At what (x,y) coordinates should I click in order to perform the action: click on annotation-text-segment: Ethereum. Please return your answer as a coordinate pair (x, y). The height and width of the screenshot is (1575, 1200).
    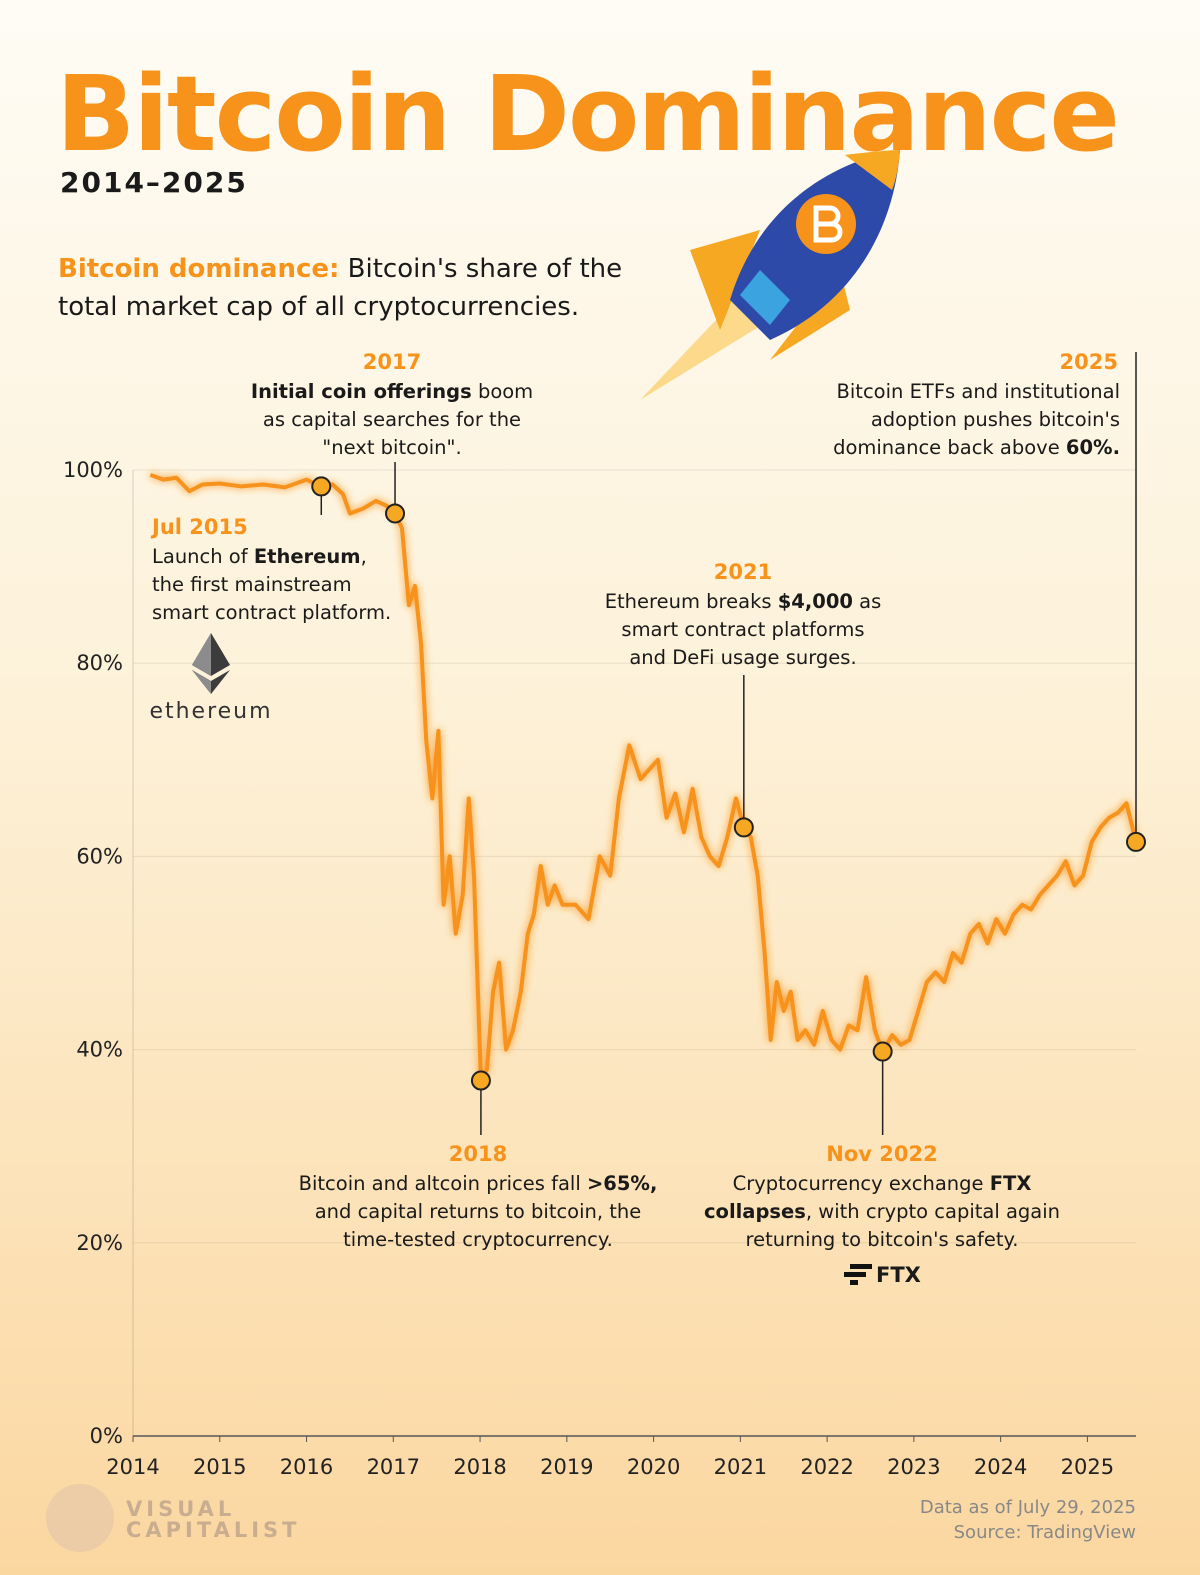
    Looking at the image, I should click on (307, 556).